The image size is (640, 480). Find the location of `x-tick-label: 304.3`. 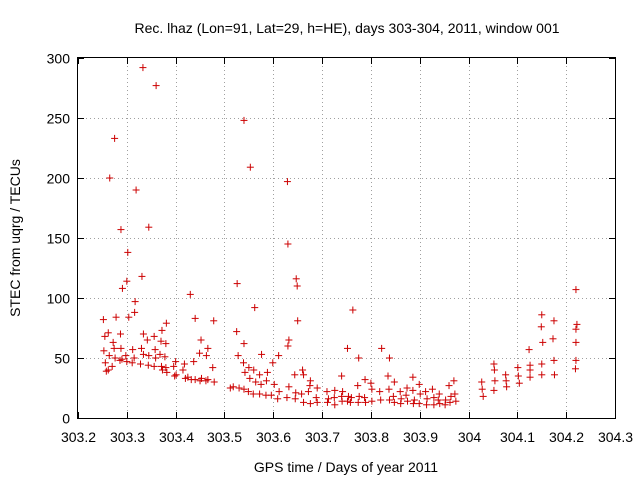

x-tick-label: 304.3 is located at coordinates (615, 437).